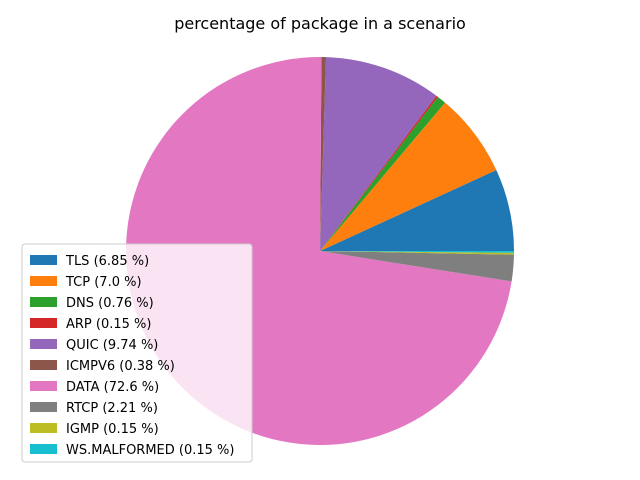 Image resolution: width=640 pixels, height=480 pixels. What do you see at coordinates (112, 387) in the screenshot?
I see `legend-label: DATA (72.6 %)` at bounding box center [112, 387].